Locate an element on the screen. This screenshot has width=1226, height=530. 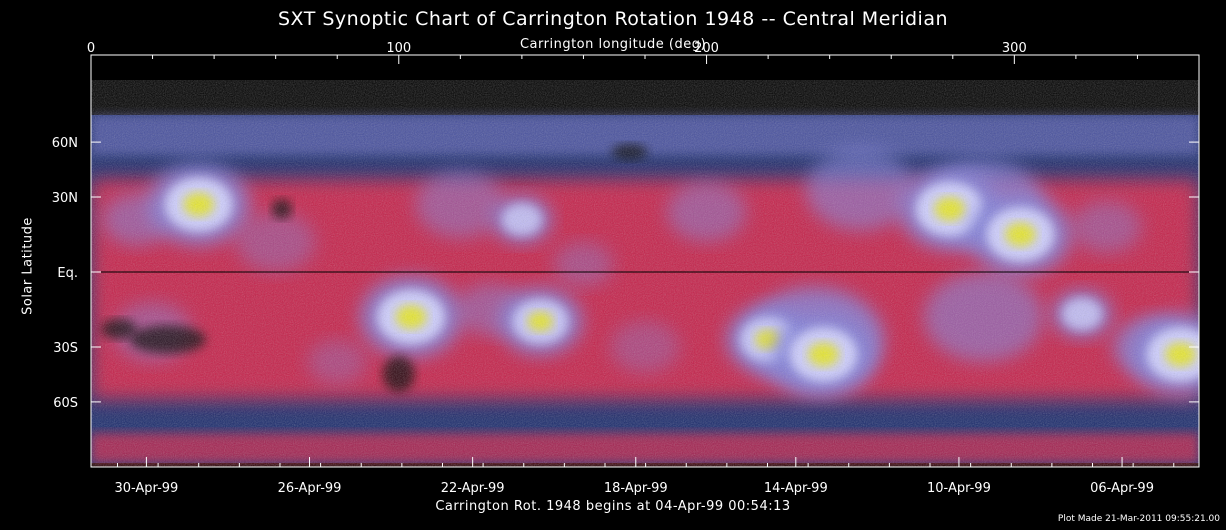
bottom-axis-tick-label: 22-Apr-99 is located at coordinates (473, 488).